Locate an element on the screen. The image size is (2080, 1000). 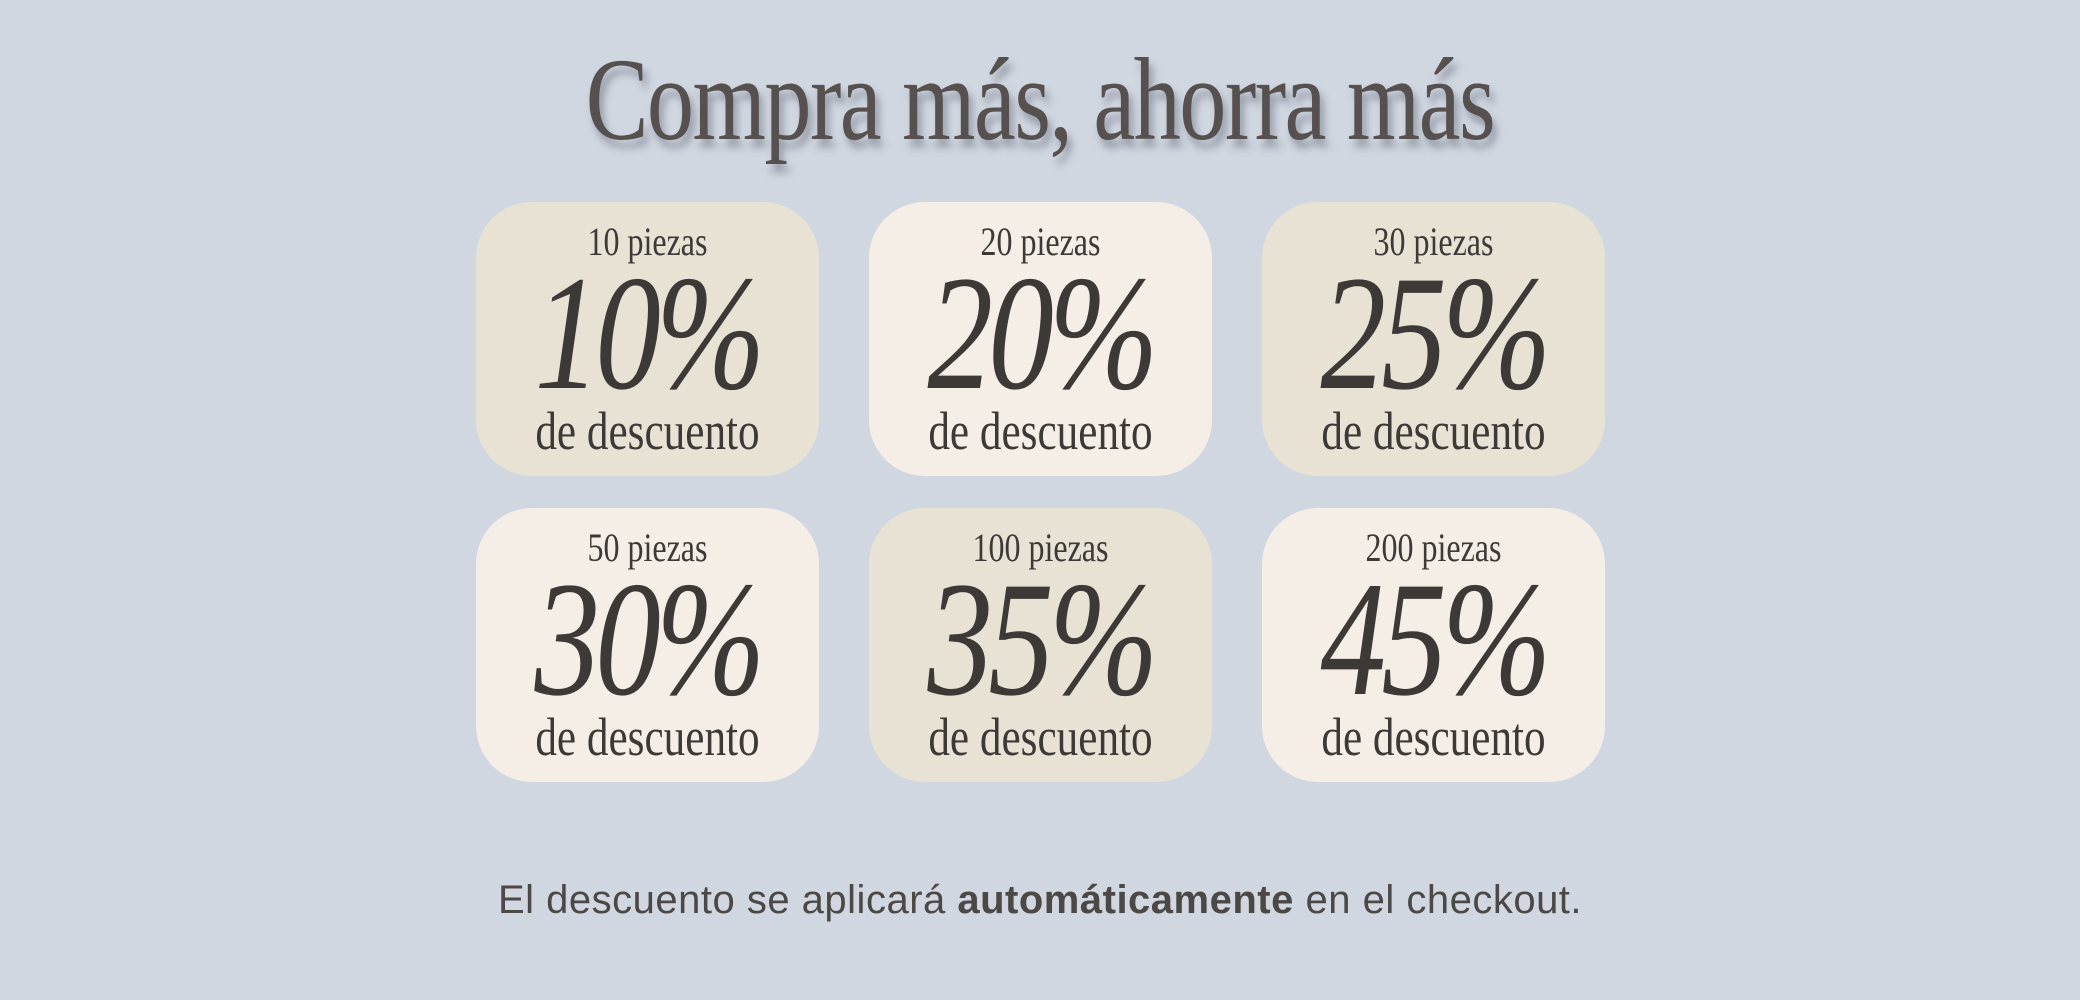
discount-tier-content: 50 piezas 30% de descuento is located at coordinates (647, 645).